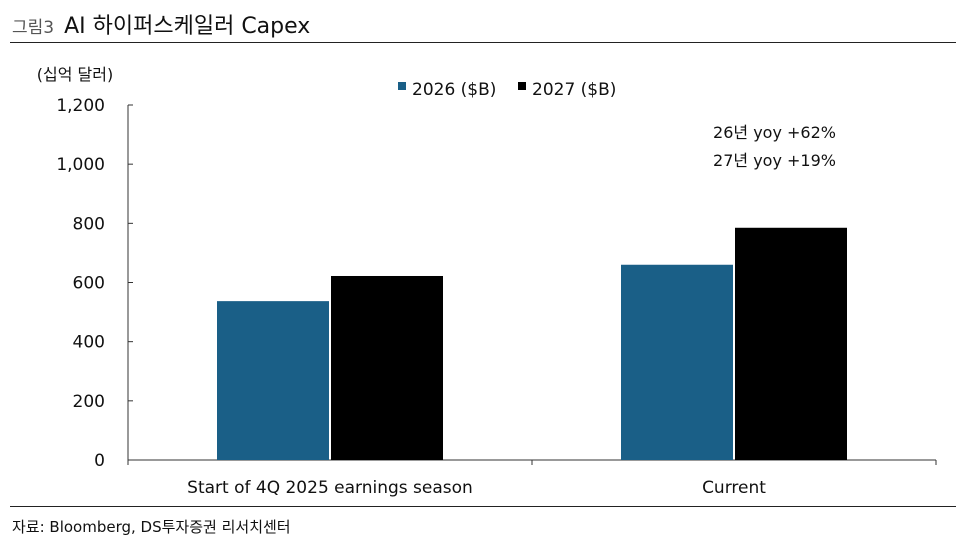 This screenshot has height=544, width=966. I want to click on bottom-rule, so click(483, 506).